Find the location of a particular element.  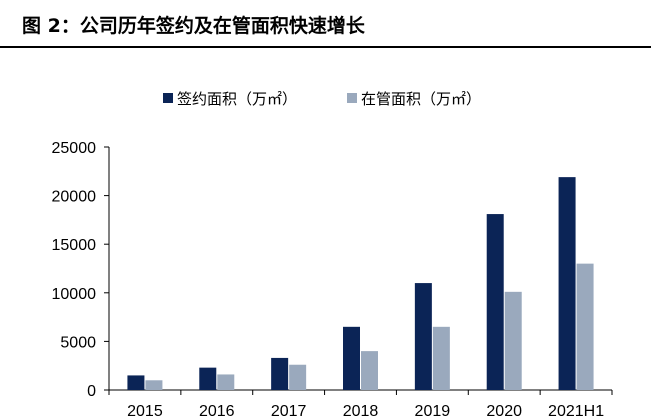

legend-swatch-signed is located at coordinates (168, 98).